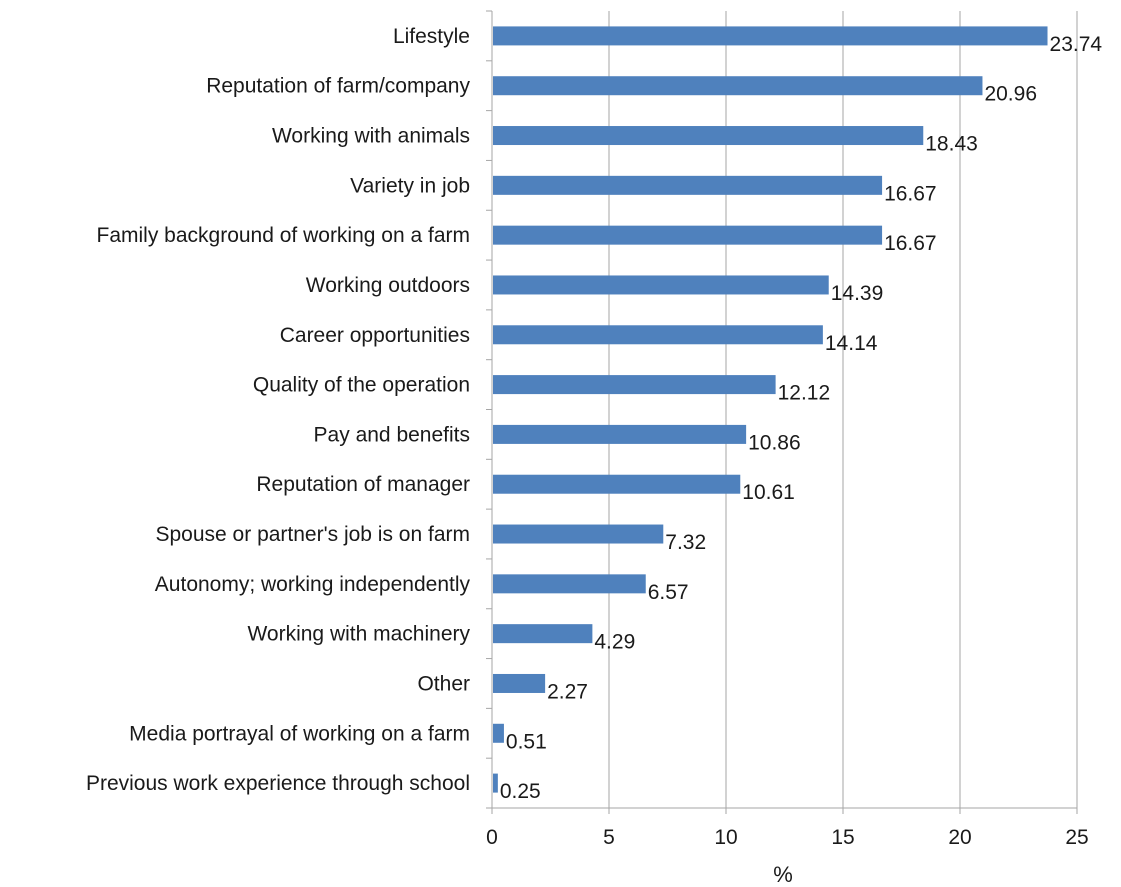  Describe the element at coordinates (768, 492) in the screenshot. I see `value-label-9: 10.61` at that location.